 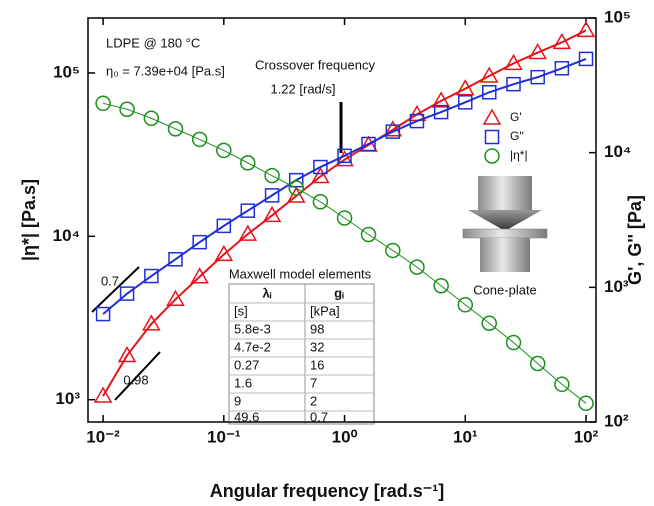 I want to click on table-cell: 9, so click(x=237, y=400).